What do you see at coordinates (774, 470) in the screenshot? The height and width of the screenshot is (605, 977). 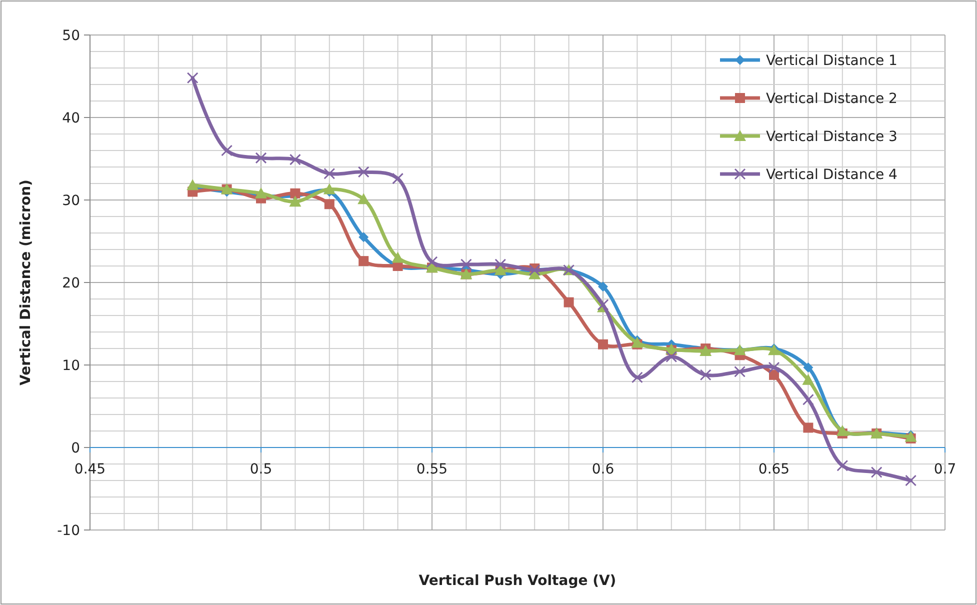 I see `x-tick-label: 0.65` at bounding box center [774, 470].